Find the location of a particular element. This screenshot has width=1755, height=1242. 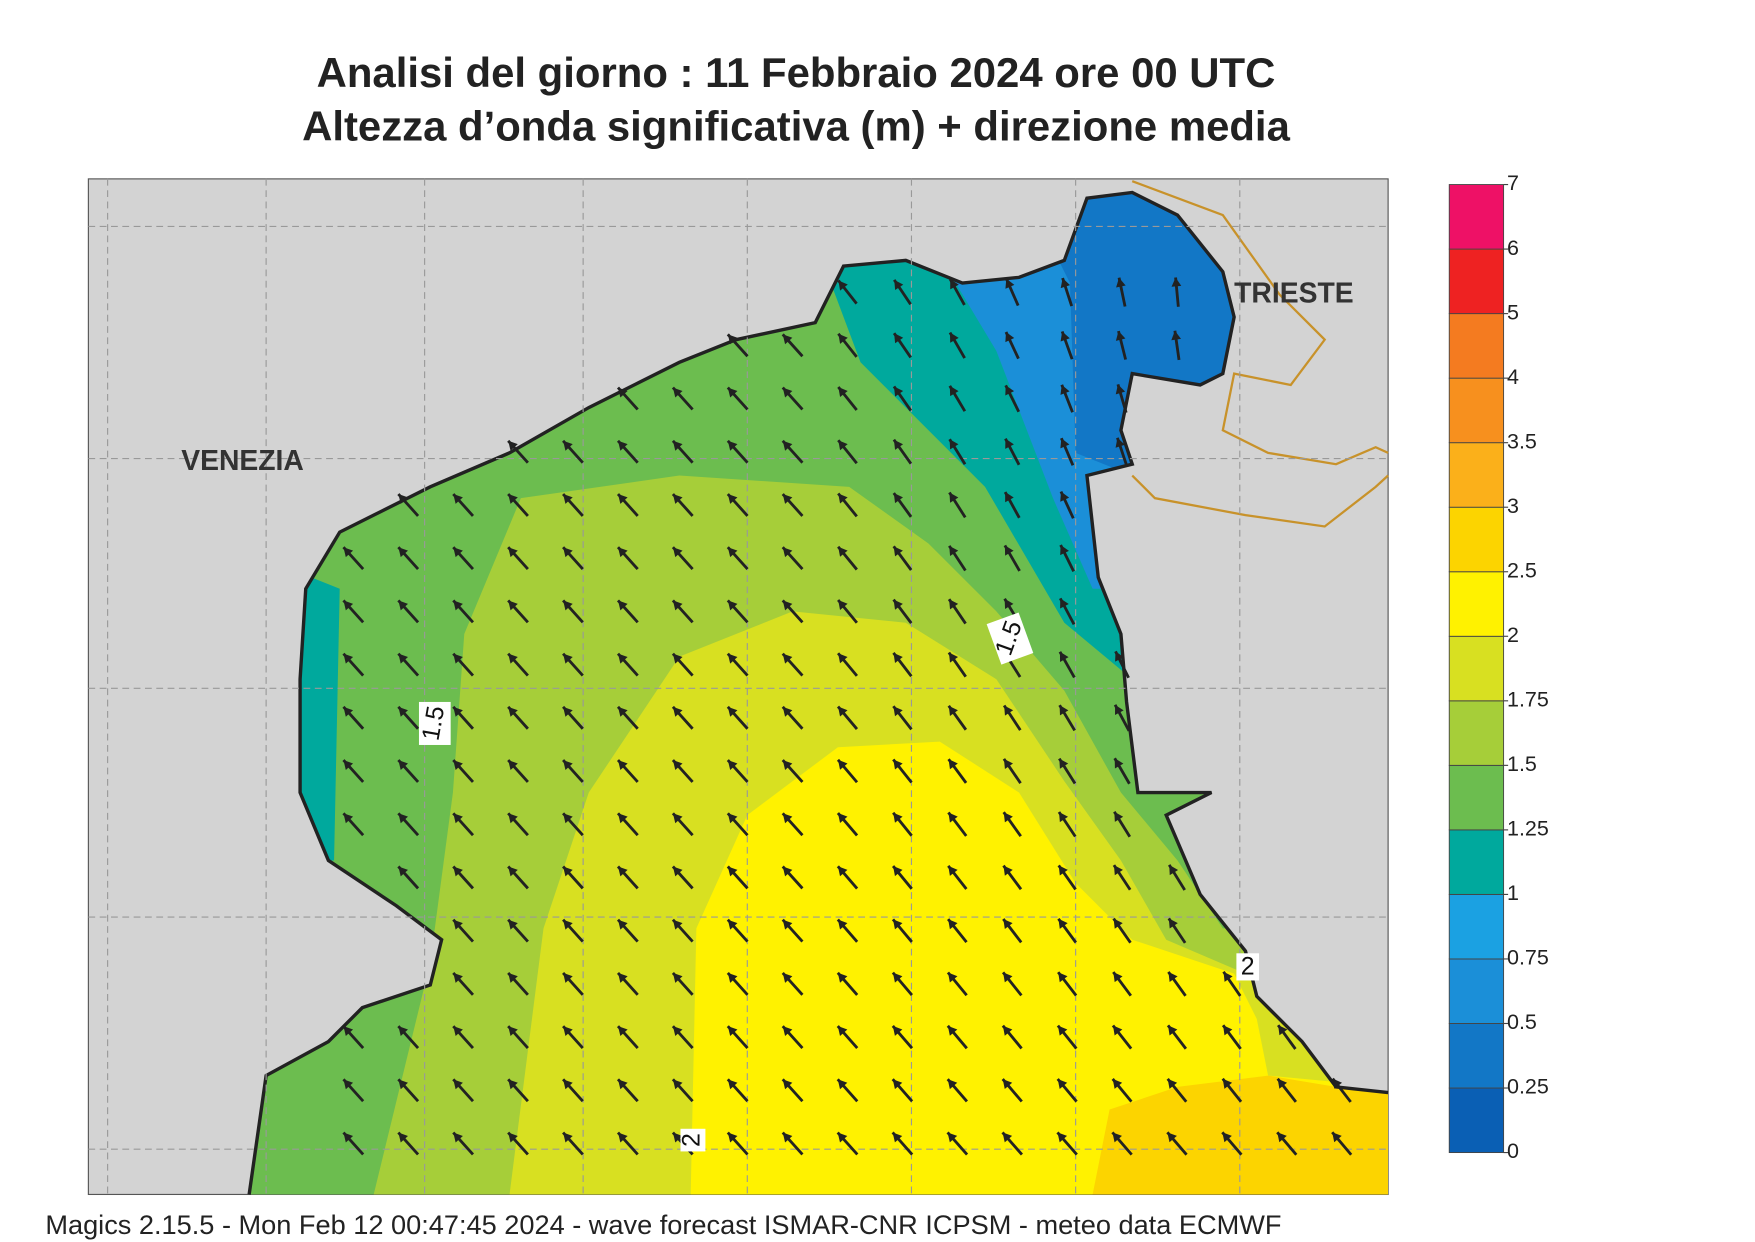

colorbar: 0 0.25 0.5 0.75 1 1.25 1.5 1.75 2 2.5 3 3.5 4 5 6 7 is located at coordinates (1498, 667).